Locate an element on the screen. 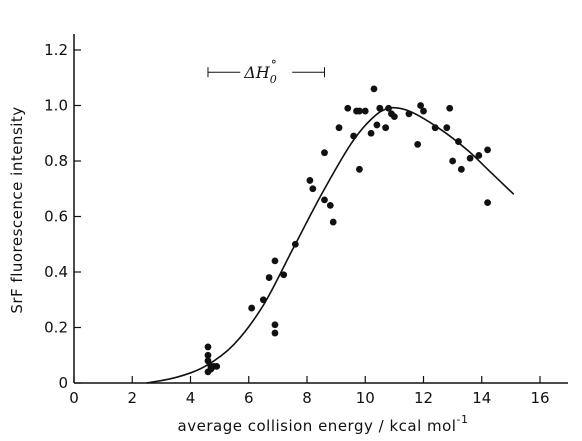  y-tick-label: 1.0 is located at coordinates (56, 106).